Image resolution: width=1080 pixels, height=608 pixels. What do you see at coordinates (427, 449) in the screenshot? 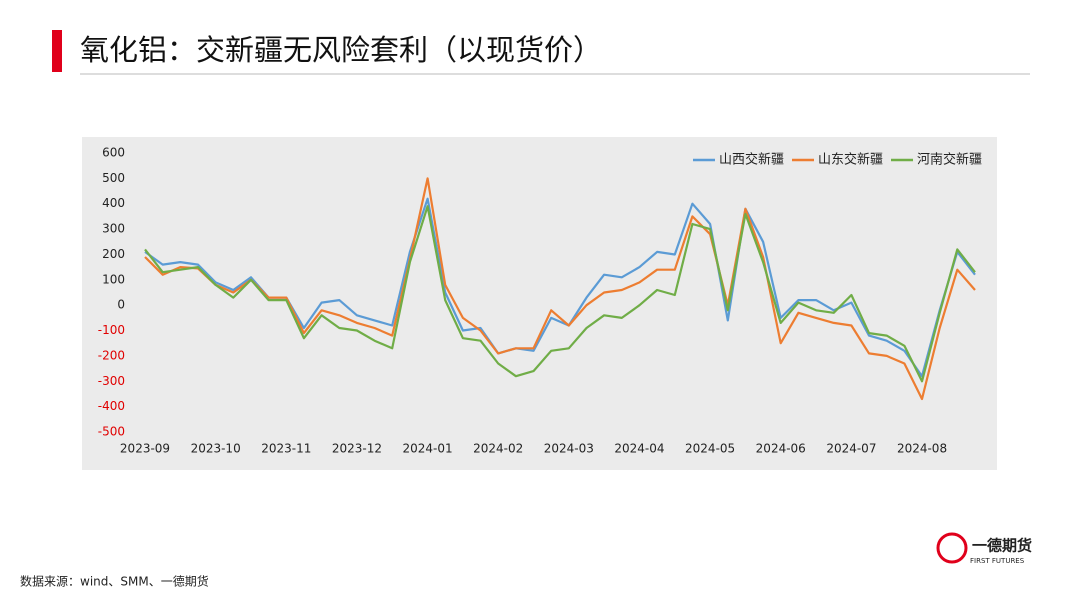
I see `x-tick-label: 2024-01` at bounding box center [427, 449].